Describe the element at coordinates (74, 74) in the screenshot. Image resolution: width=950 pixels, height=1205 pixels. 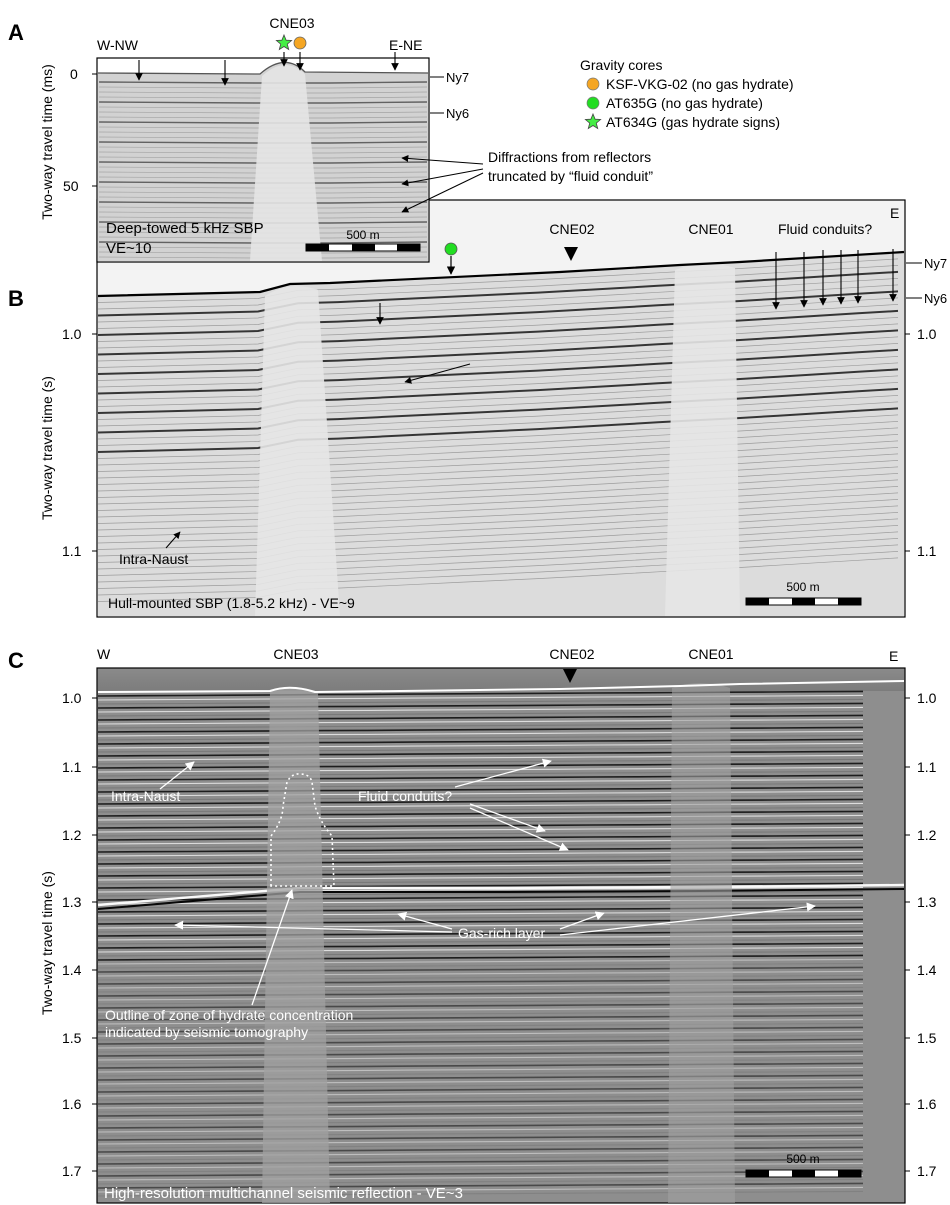
I see `panel-a-tick-0: 0` at that location.